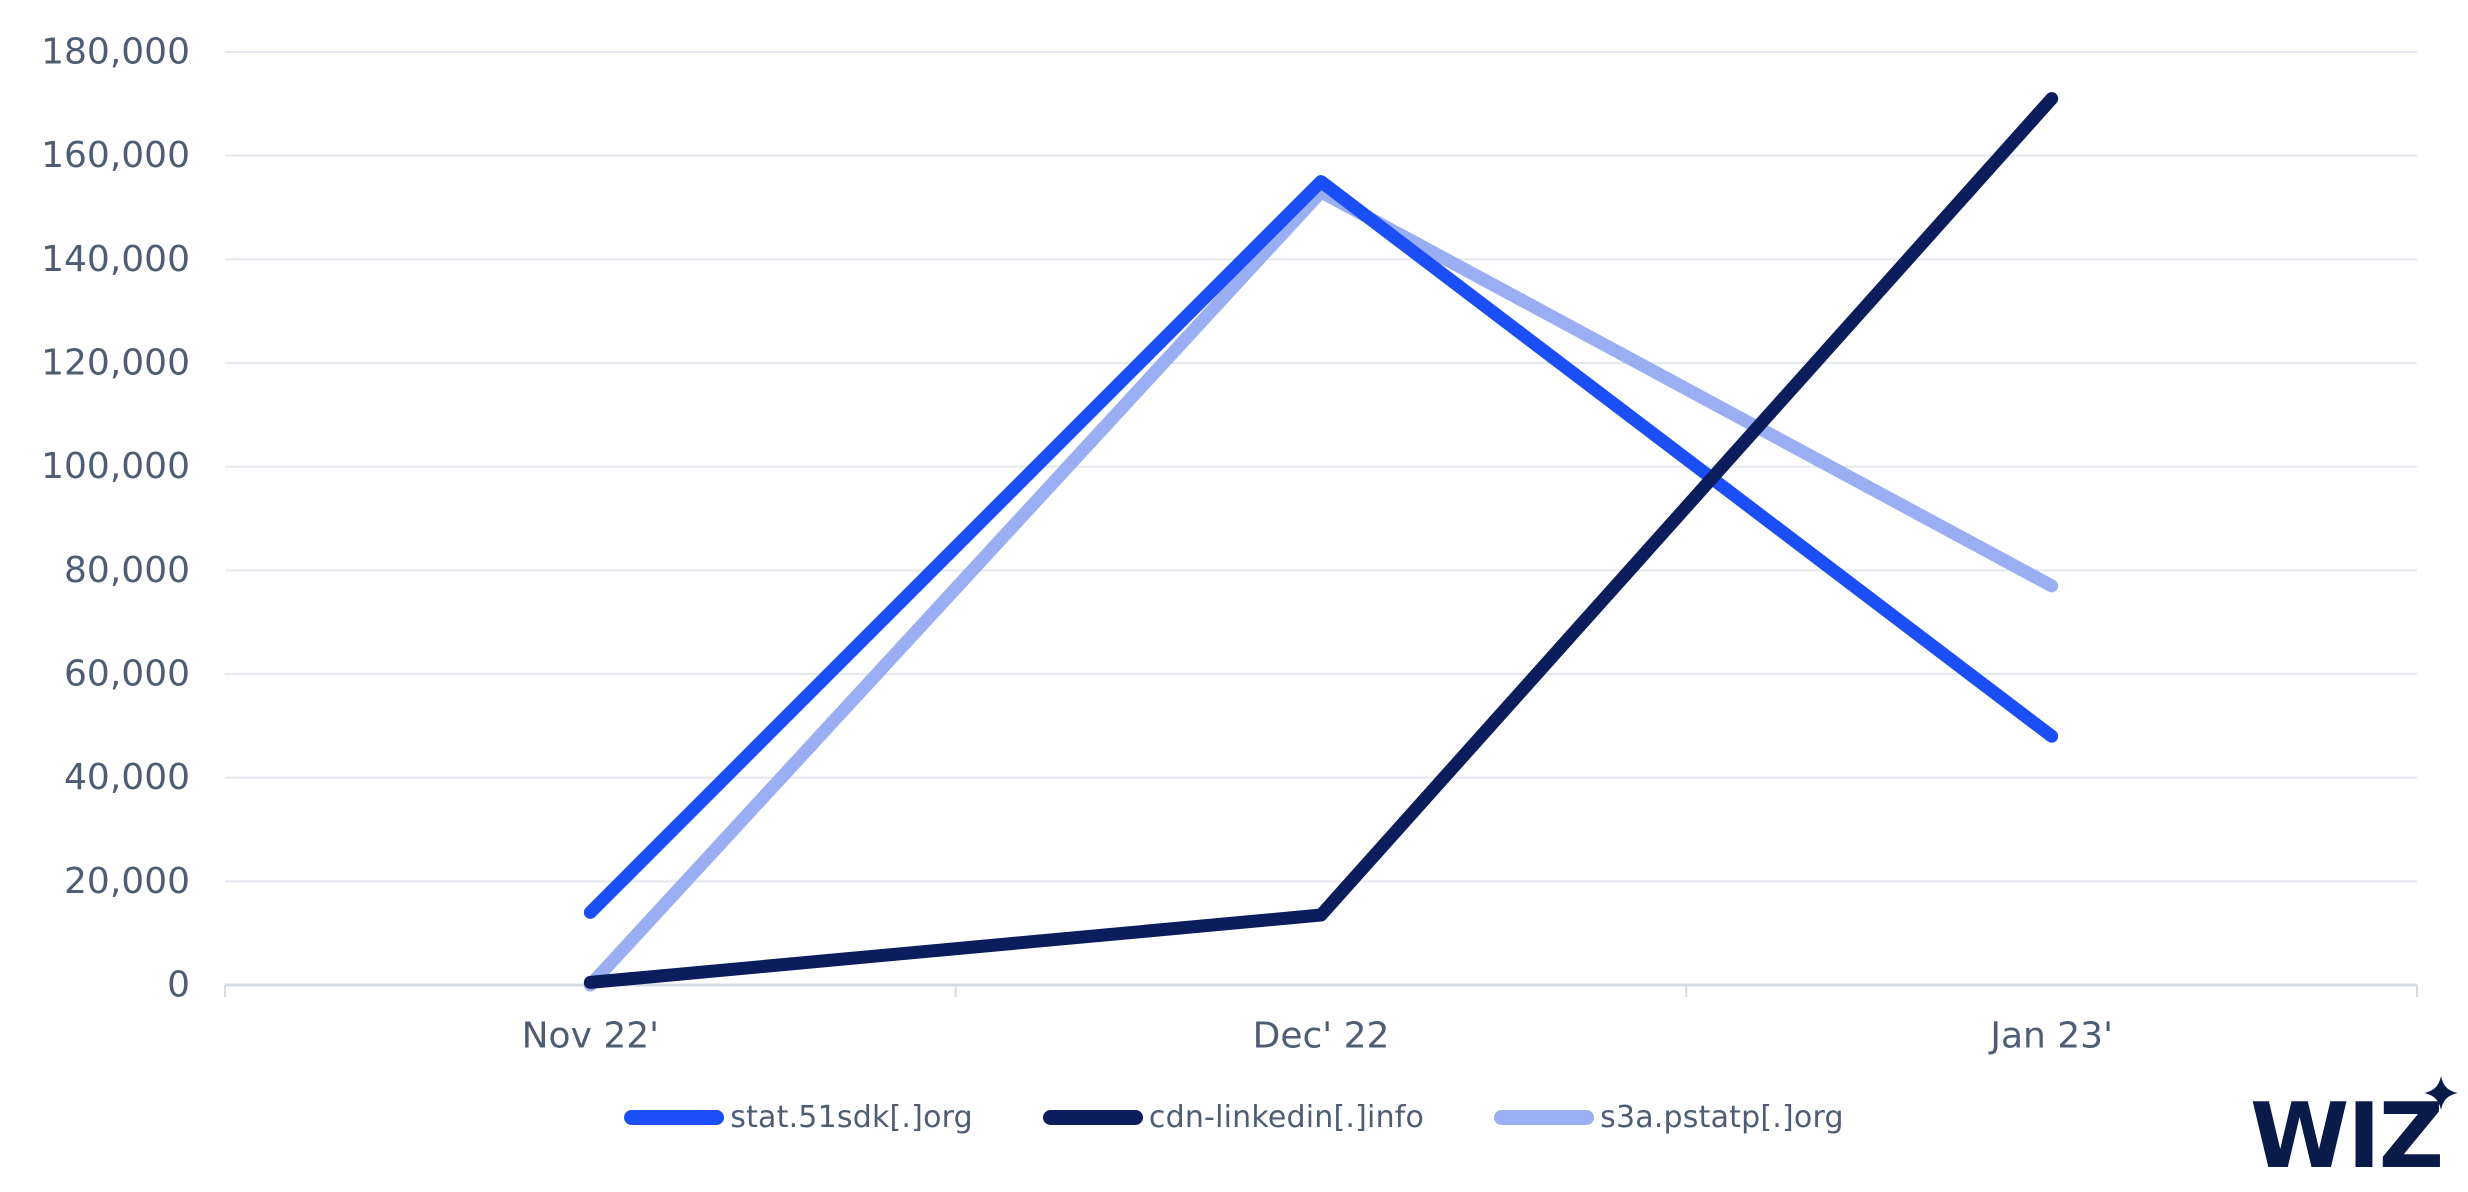 This screenshot has height=1192, width=2468. Describe the element at coordinates (127, 674) in the screenshot. I see `y-axis-label: 60,000` at that location.